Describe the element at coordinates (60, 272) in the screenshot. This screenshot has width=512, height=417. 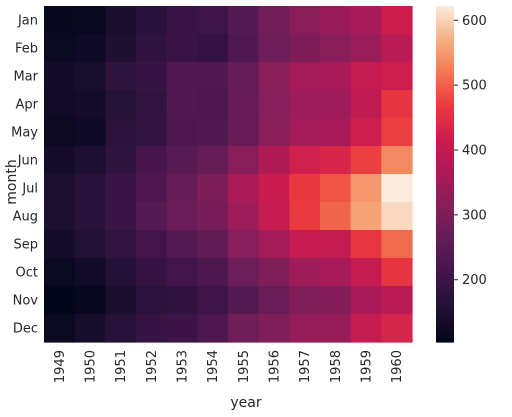
I see `heatmap-cell-oct-1949` at that location.